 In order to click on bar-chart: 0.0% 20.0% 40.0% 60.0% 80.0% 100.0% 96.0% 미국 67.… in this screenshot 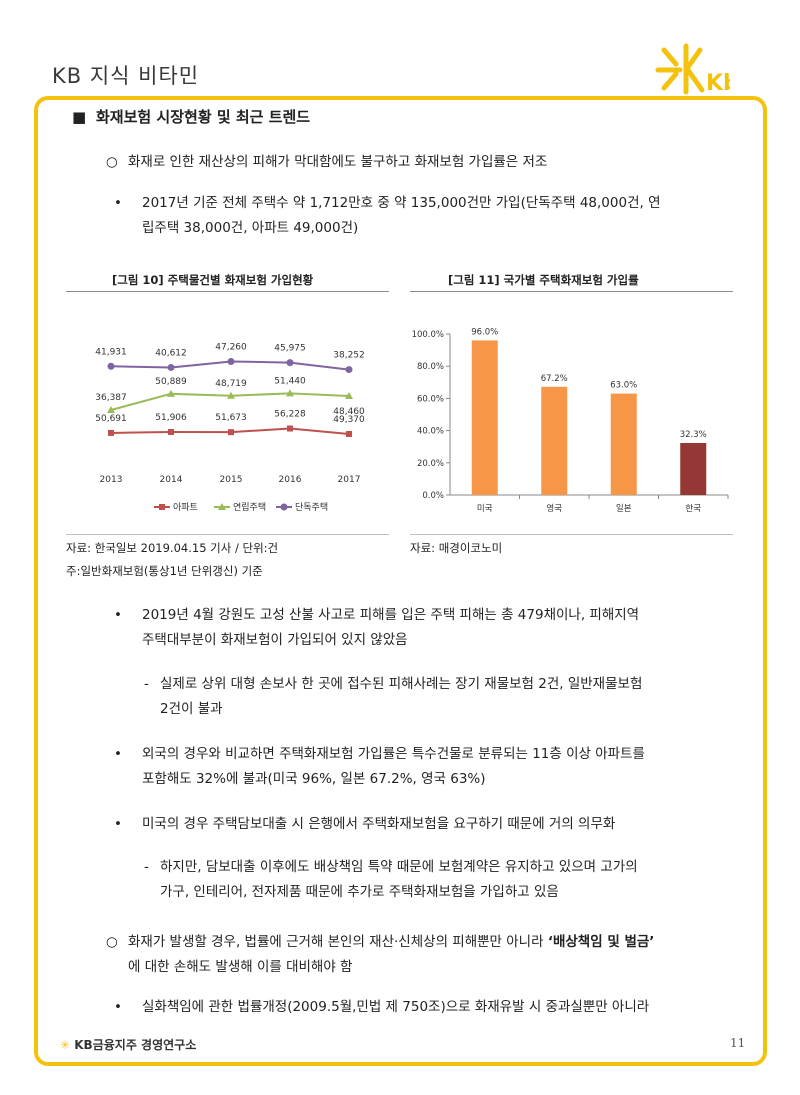, I will do `click(570, 420)`.